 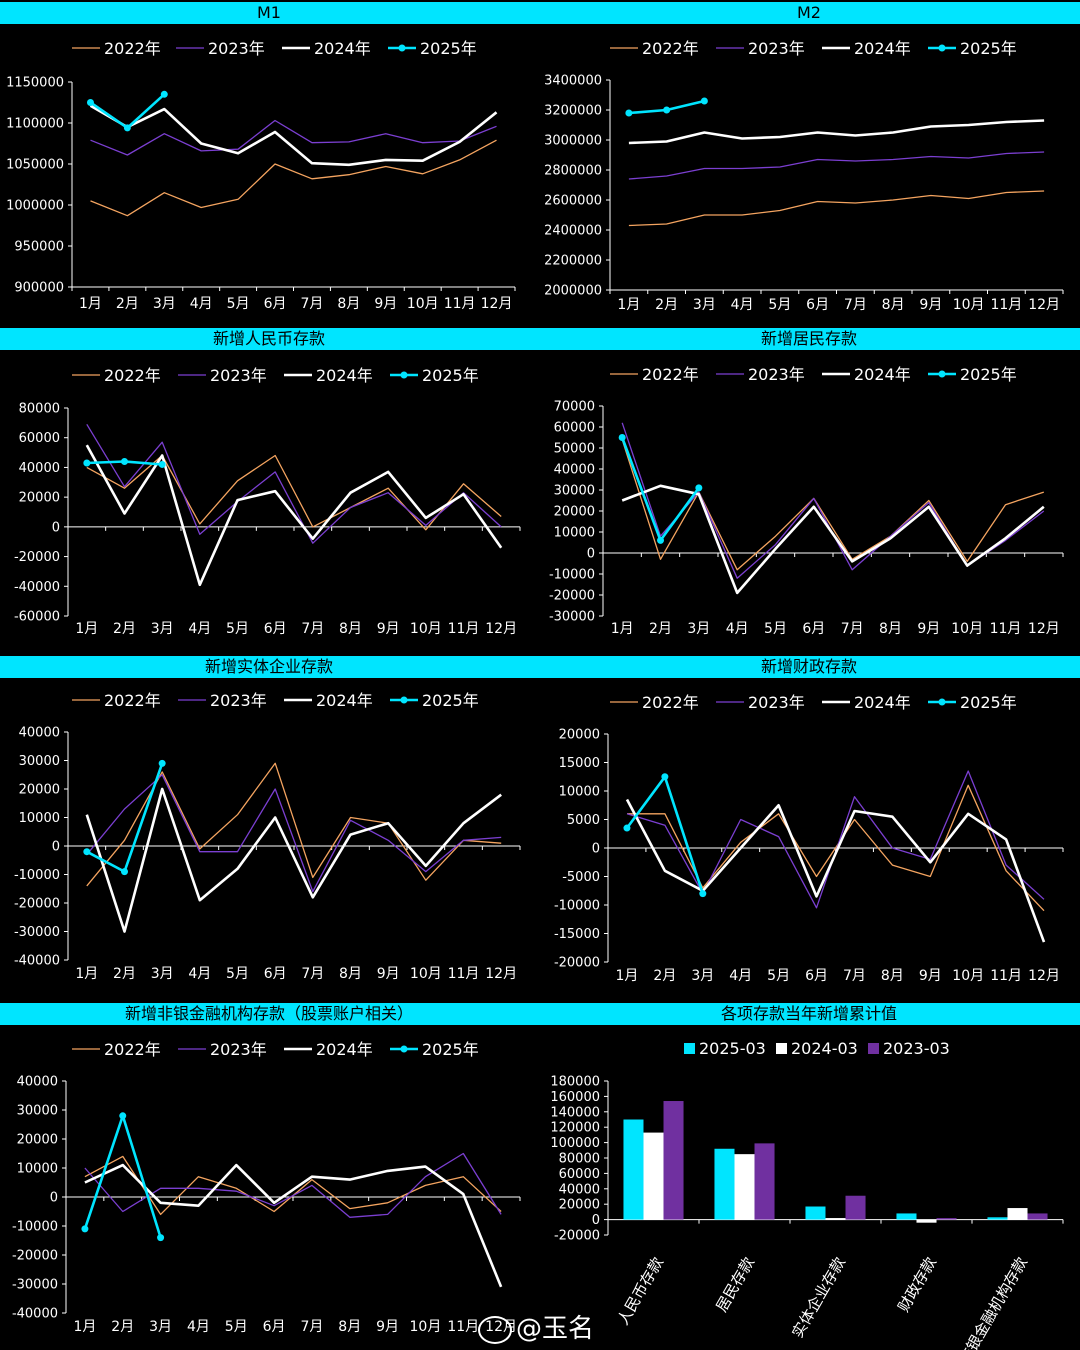 What do you see at coordinates (495, 1329) in the screenshot?
I see `weibo-logo-icon` at bounding box center [495, 1329].